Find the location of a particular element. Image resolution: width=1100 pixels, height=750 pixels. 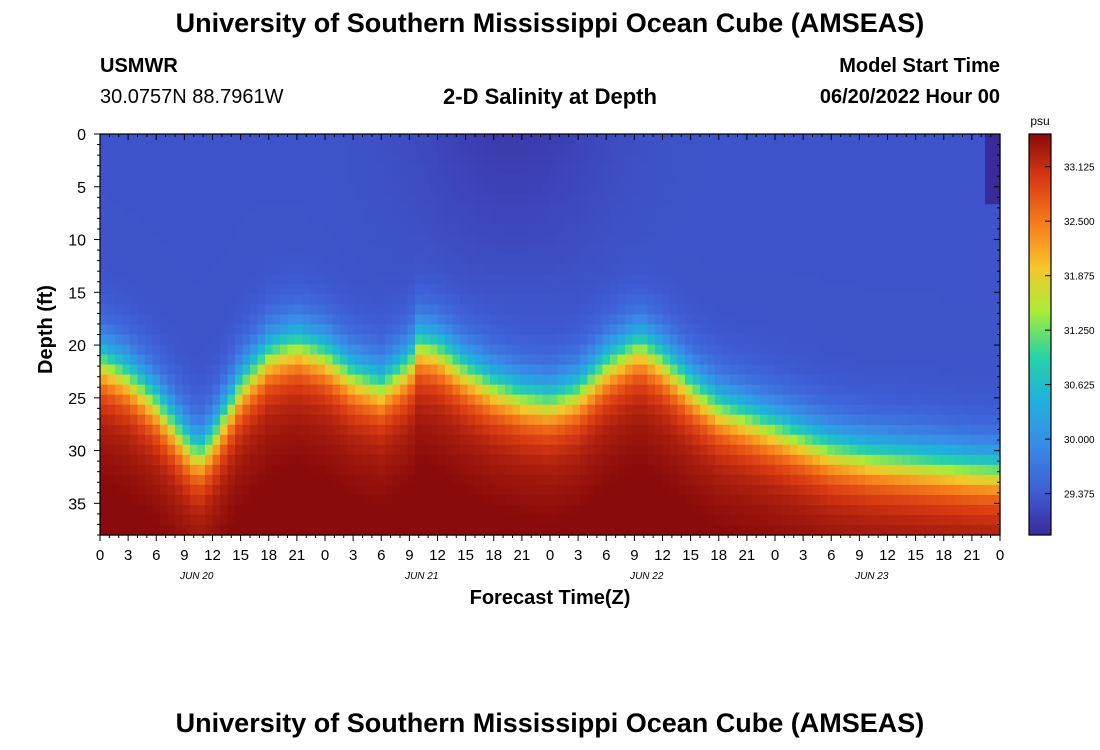

model-start-value: 06/20/2022 Hour 00 is located at coordinates (909, 97).